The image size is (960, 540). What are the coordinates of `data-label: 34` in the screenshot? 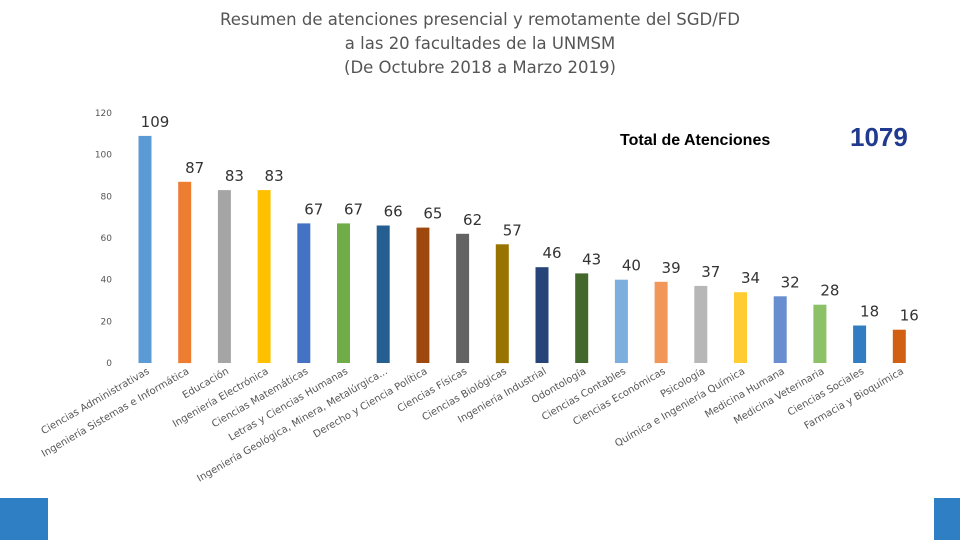 It's located at (750, 278).